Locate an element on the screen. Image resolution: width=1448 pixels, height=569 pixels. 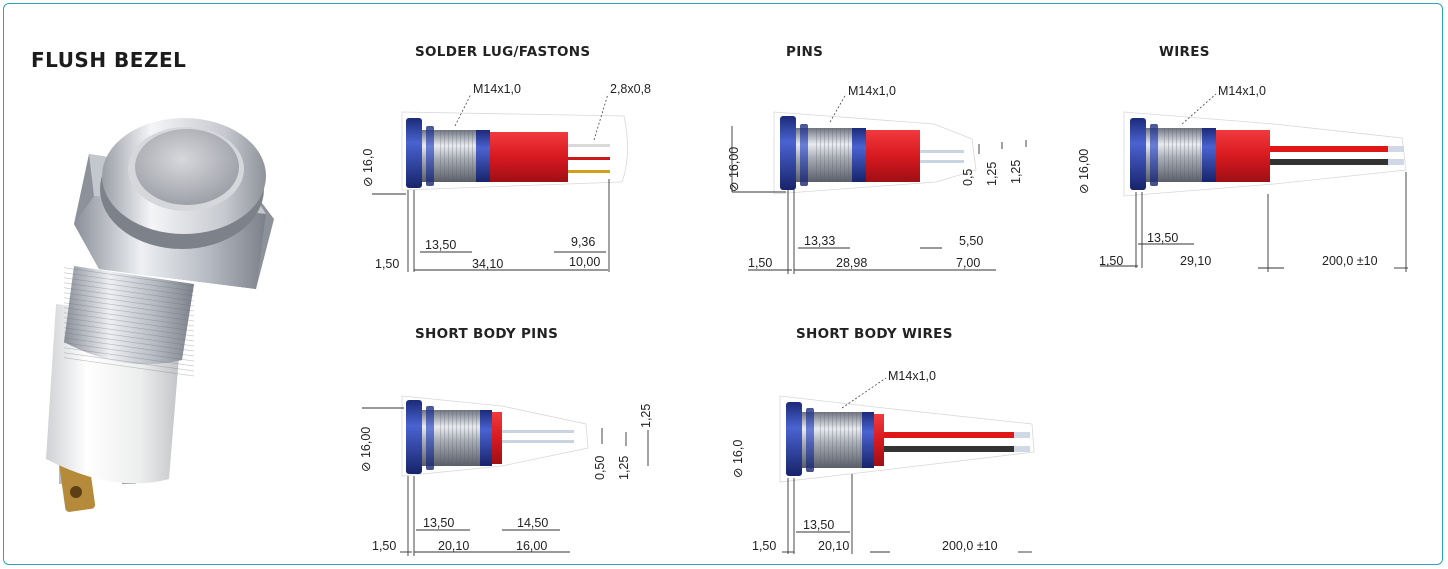
drawing-short-body-pins is located at coordinates (495, 436).